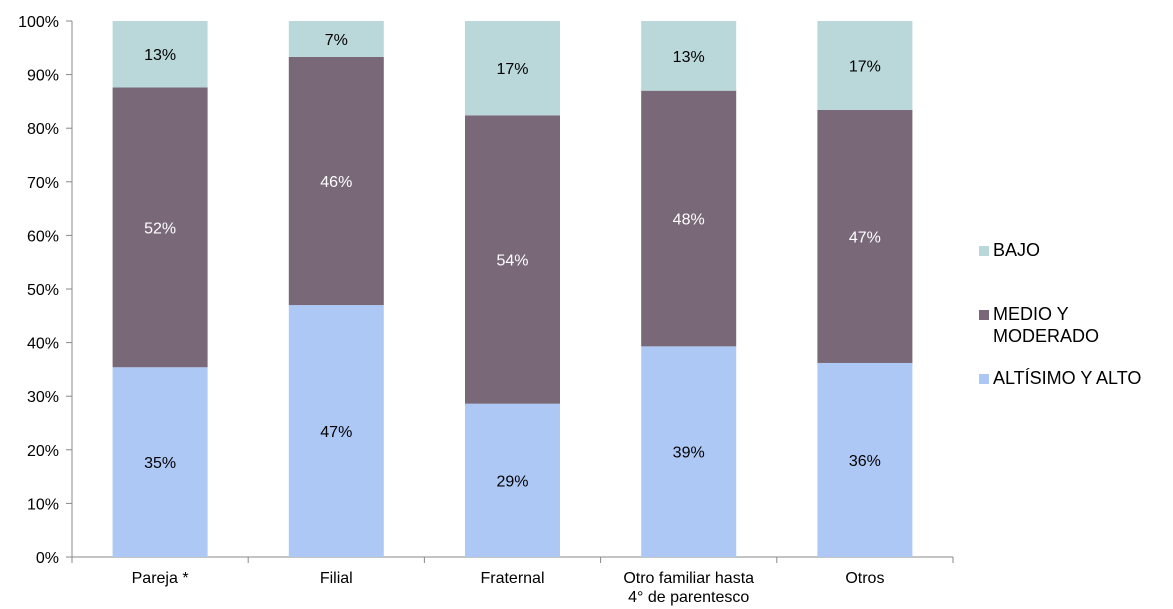 The height and width of the screenshot is (609, 1173). What do you see at coordinates (43, 451) in the screenshot?
I see `y-tick-label: 20%` at bounding box center [43, 451].